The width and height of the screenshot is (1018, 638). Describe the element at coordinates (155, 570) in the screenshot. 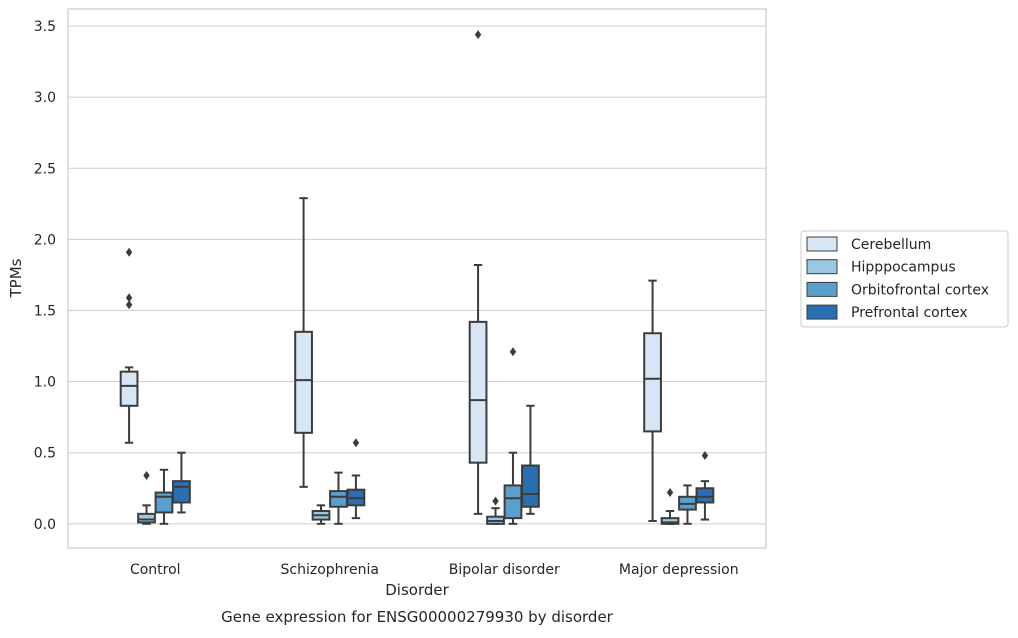

I see `x-tick-label: Control` at that location.